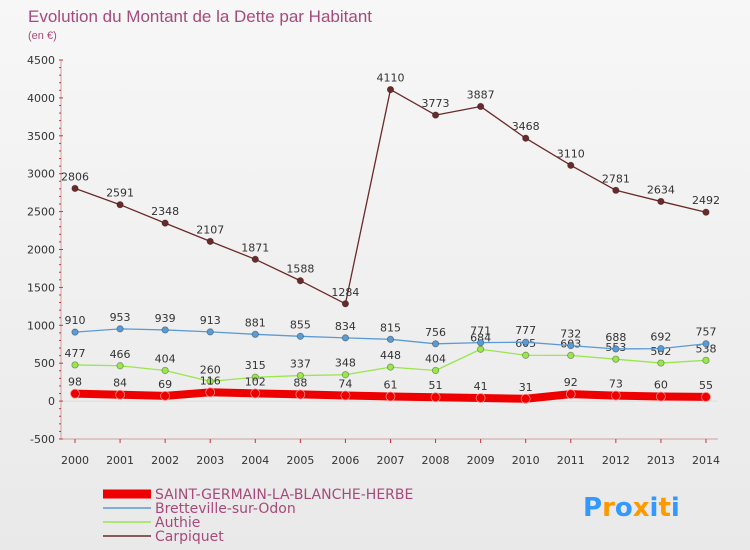 This screenshot has width=750, height=550. What do you see at coordinates (436, 385) in the screenshot?
I see `data-label: 51` at bounding box center [436, 385].